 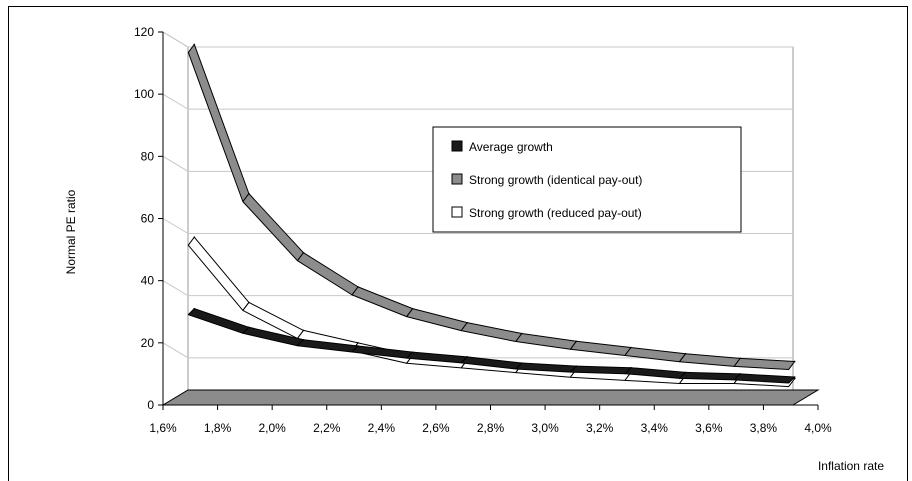 I want to click on x-tick-label: 2,4%, so click(x=382, y=428).